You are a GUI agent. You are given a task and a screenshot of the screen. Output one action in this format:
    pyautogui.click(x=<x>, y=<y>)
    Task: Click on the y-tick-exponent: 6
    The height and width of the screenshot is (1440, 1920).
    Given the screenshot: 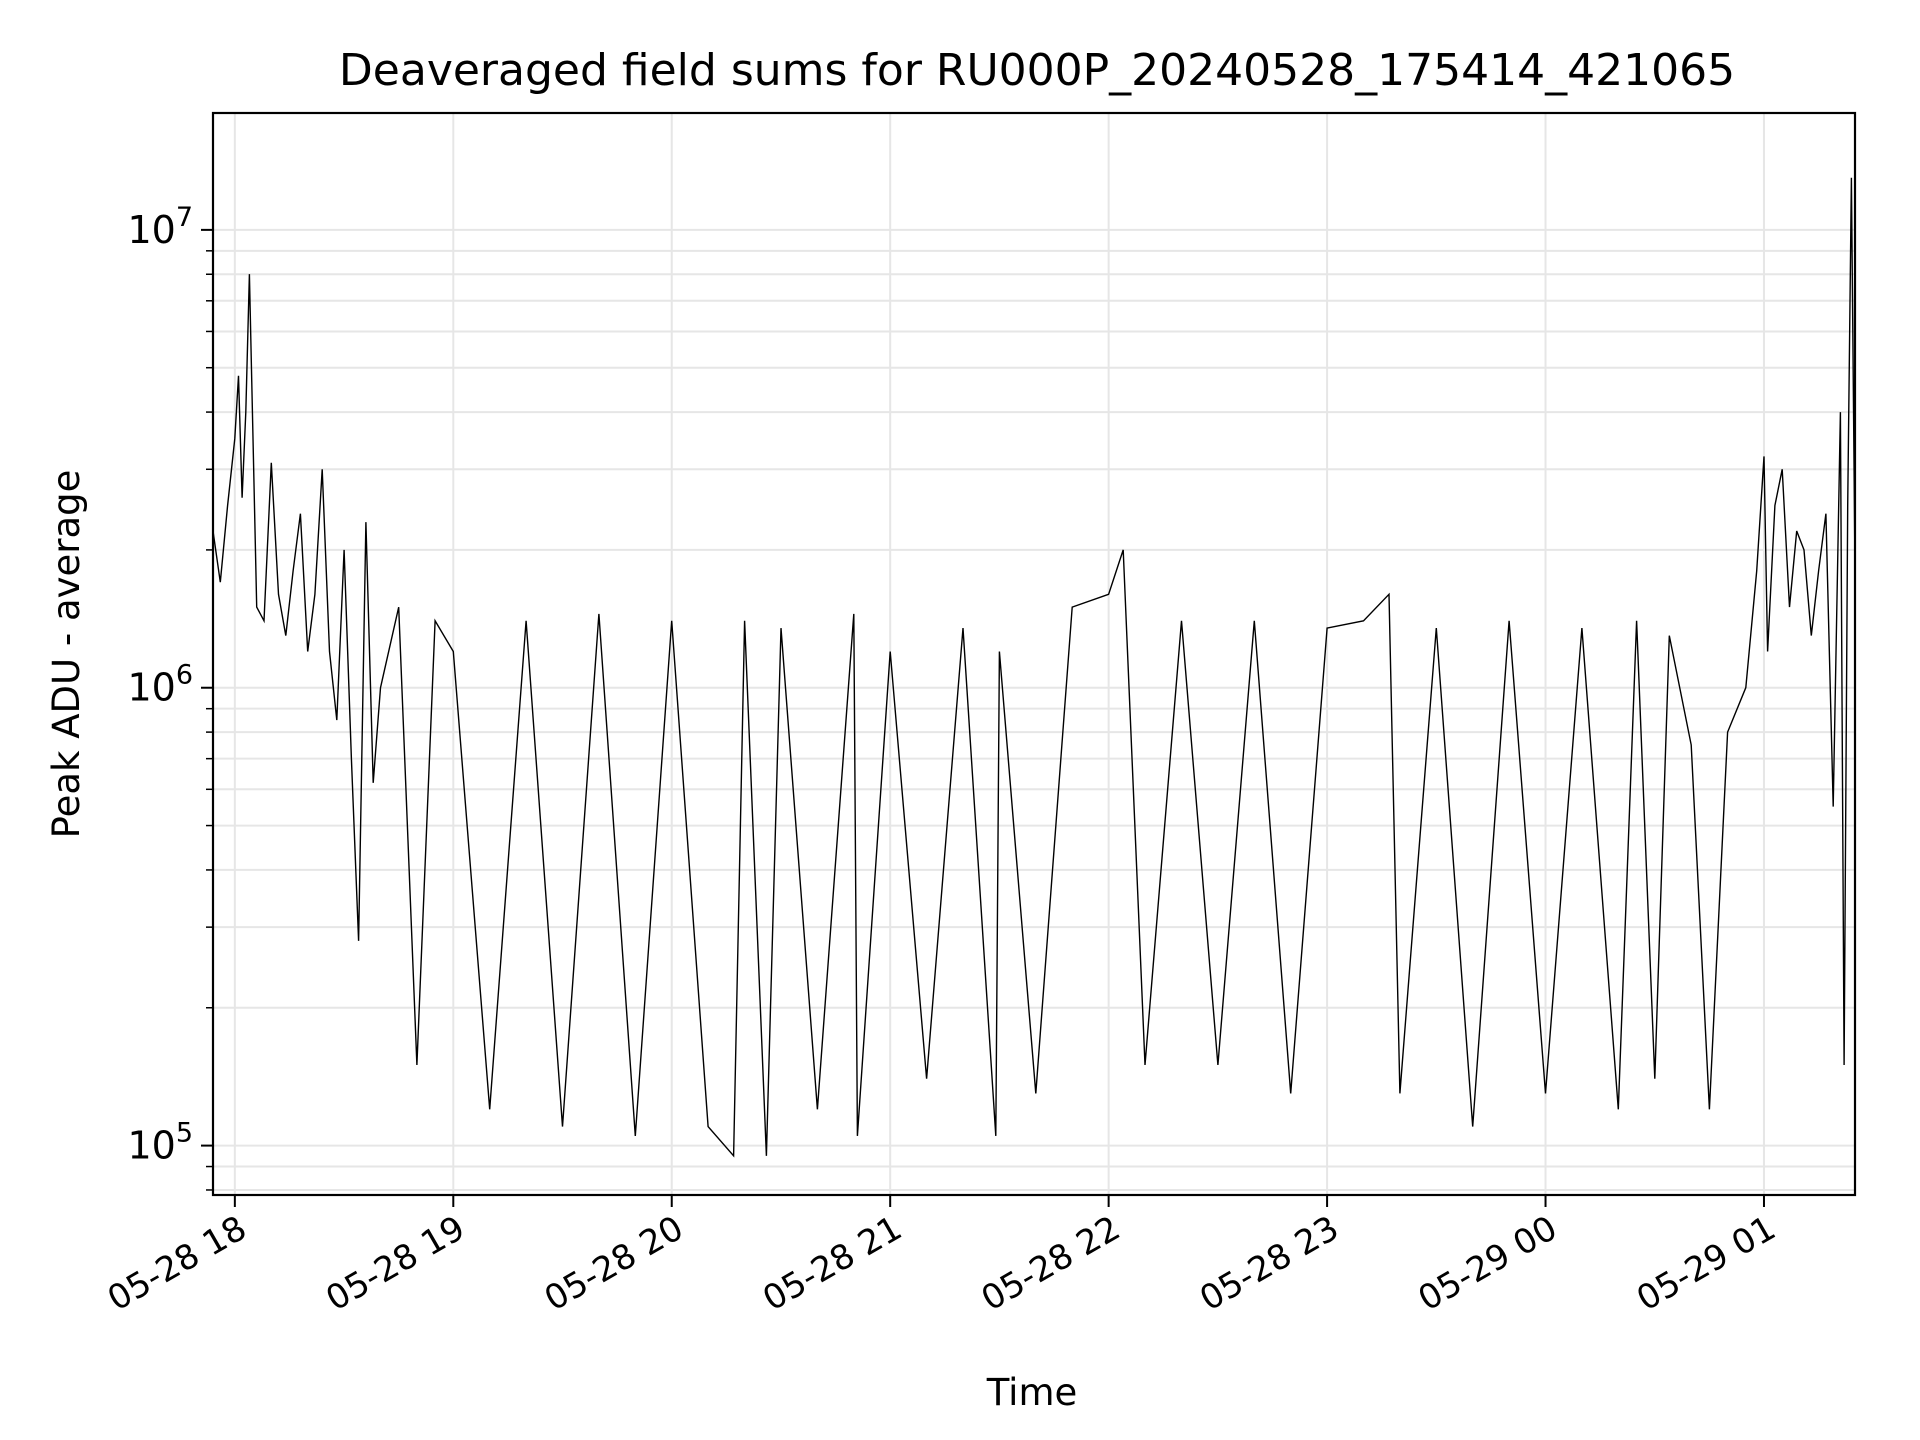 What is the action you would take?
    pyautogui.click(x=184, y=675)
    